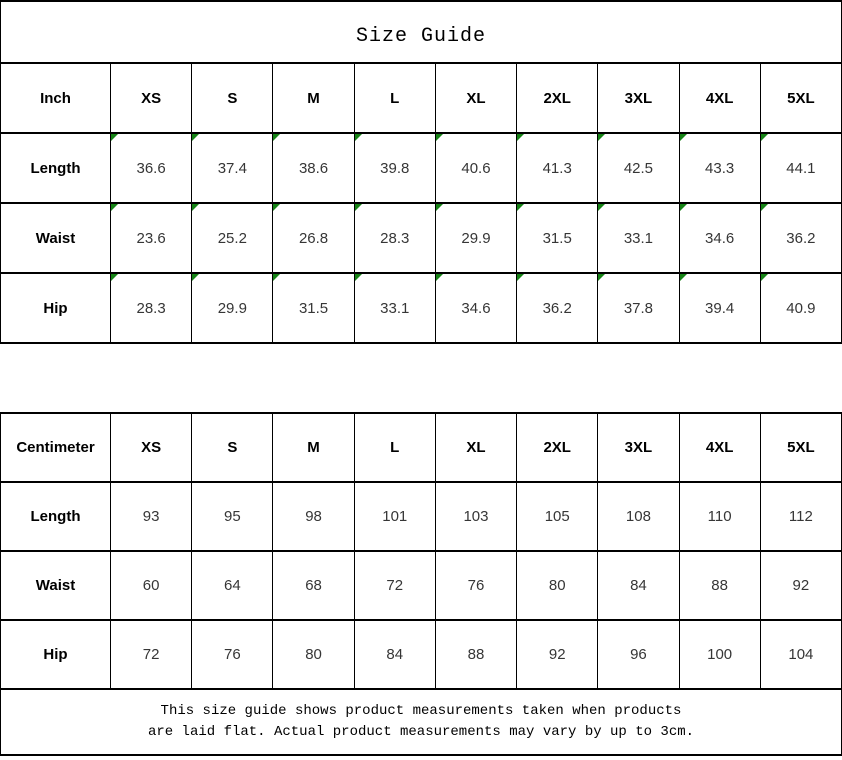 This screenshot has height=760, width=842. I want to click on spacer-row, so click(421, 378).